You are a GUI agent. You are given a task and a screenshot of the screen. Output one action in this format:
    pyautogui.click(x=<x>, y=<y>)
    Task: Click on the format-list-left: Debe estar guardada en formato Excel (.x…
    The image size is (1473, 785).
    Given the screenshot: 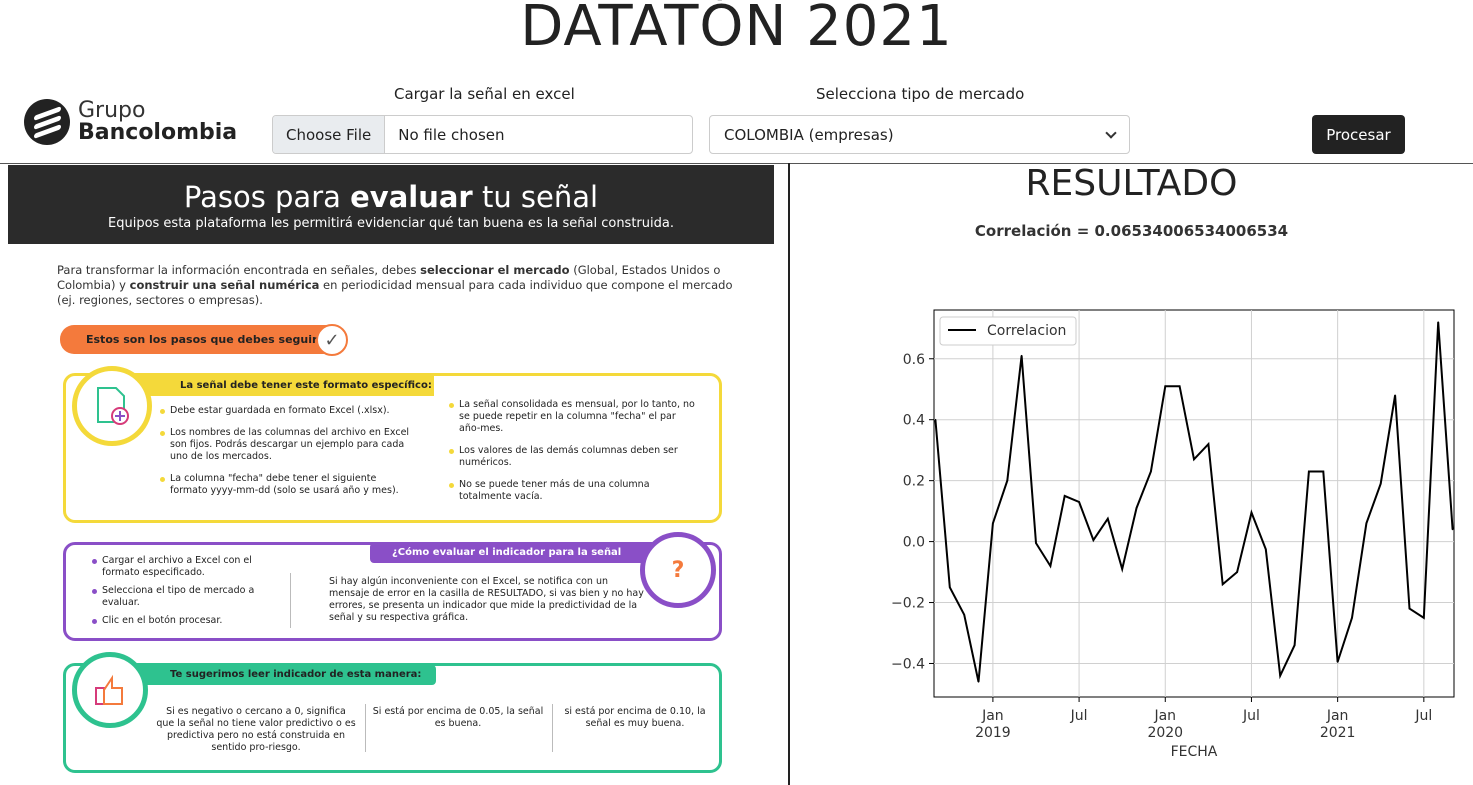 What is the action you would take?
    pyautogui.click(x=286, y=456)
    